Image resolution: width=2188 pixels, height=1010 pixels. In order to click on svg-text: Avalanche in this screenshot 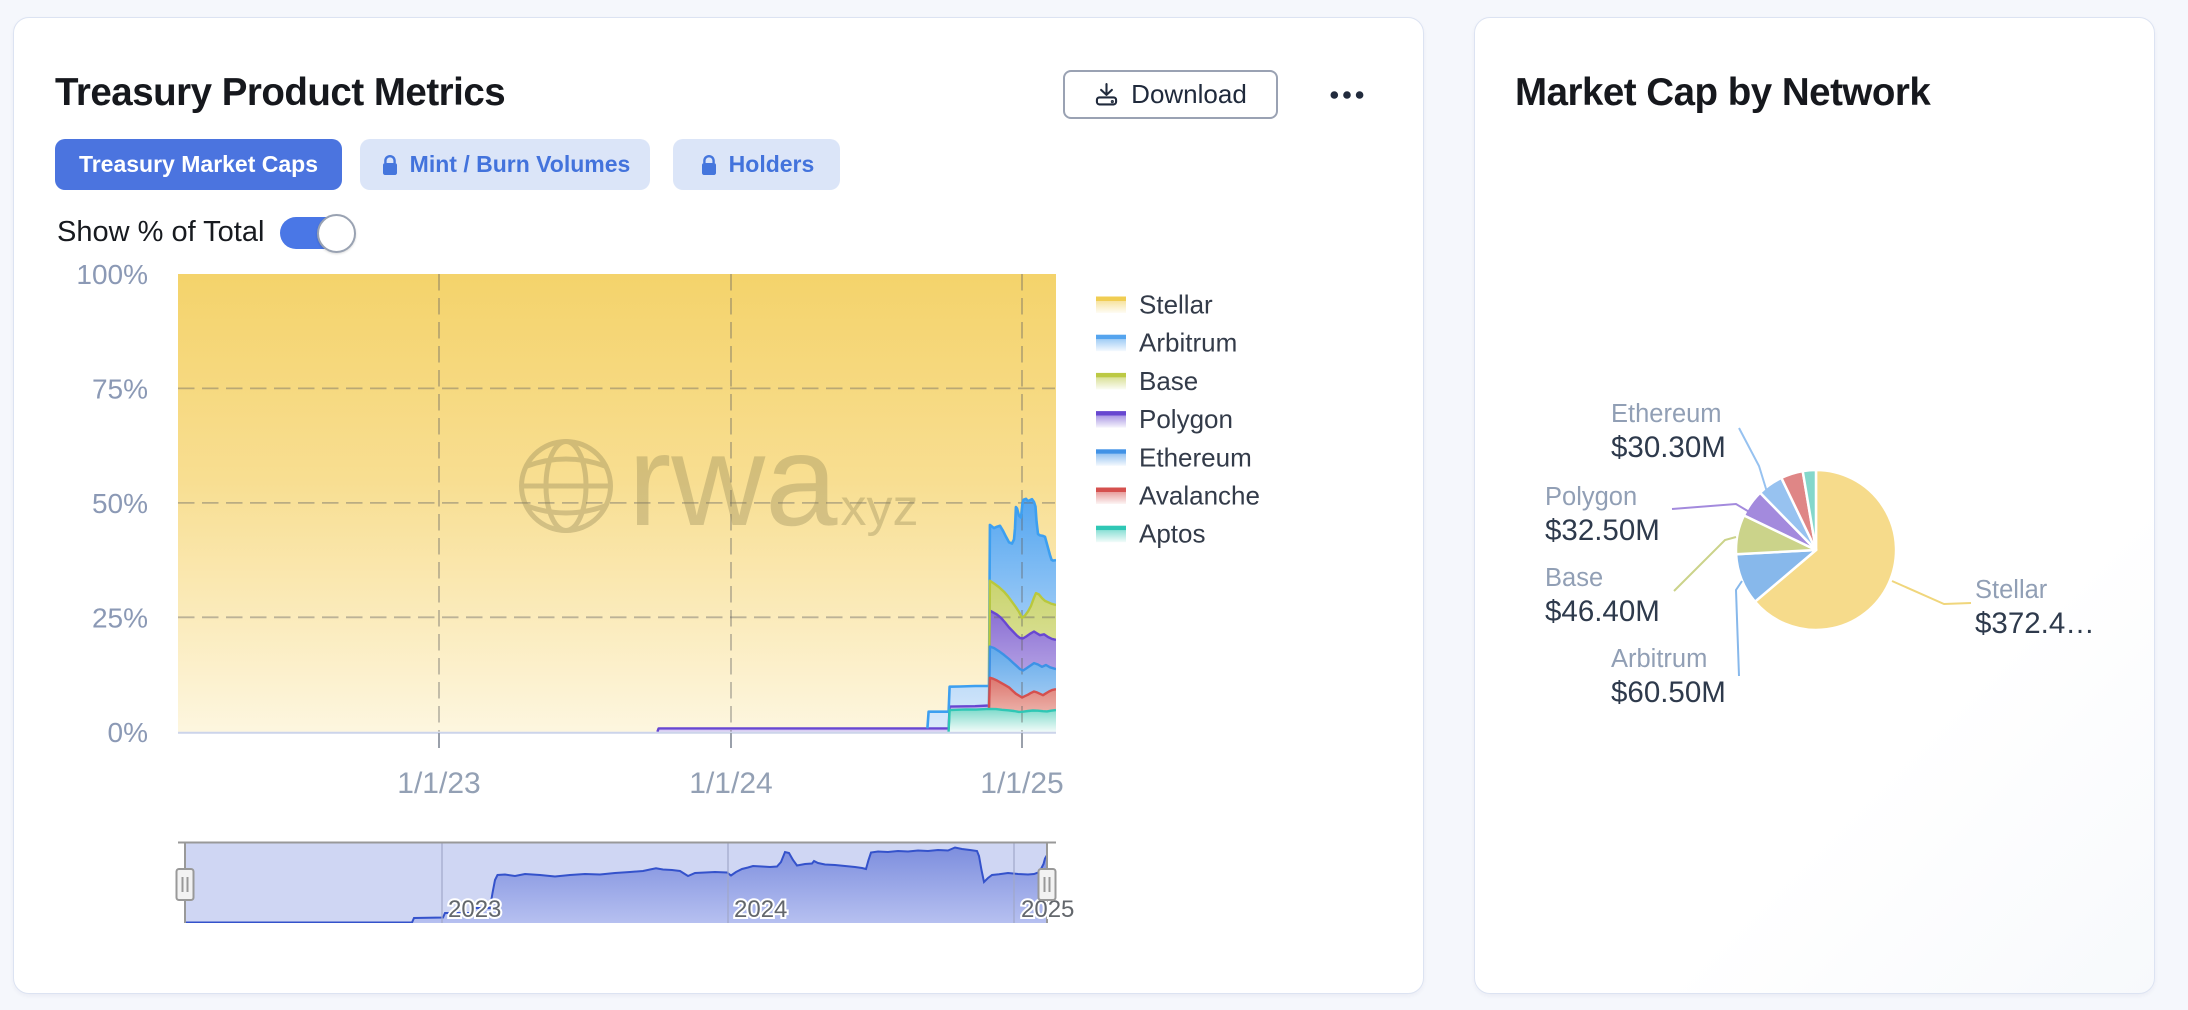, I will do `click(1199, 496)`.